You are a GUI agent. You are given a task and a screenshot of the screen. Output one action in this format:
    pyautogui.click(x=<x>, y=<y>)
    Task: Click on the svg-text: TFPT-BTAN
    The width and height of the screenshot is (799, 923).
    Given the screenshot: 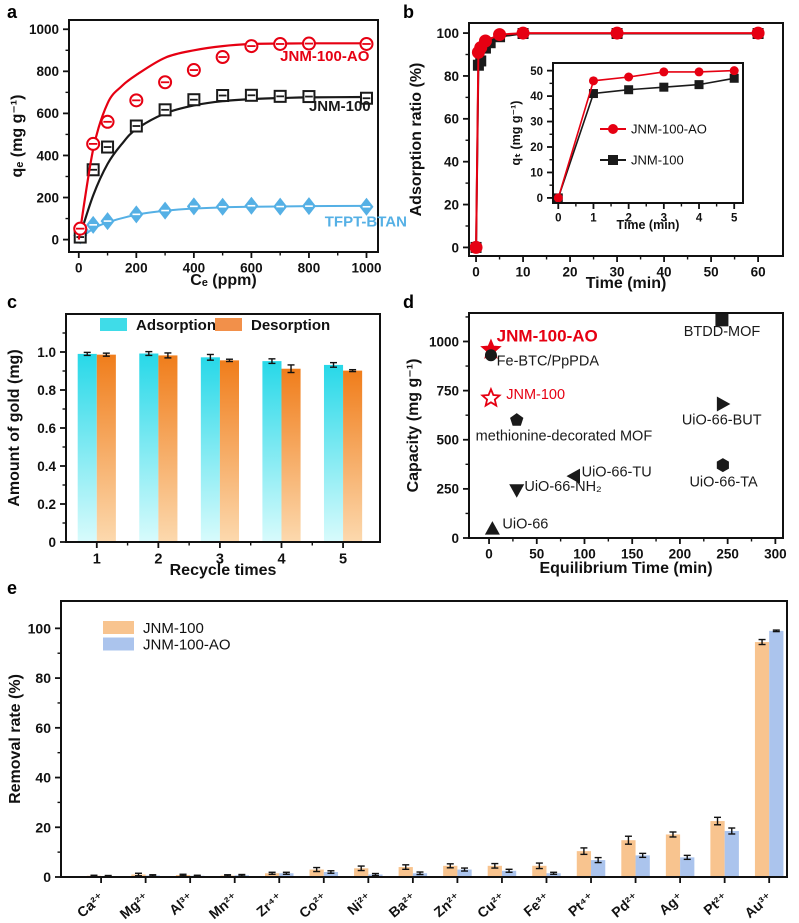 What is the action you would take?
    pyautogui.click(x=366, y=222)
    